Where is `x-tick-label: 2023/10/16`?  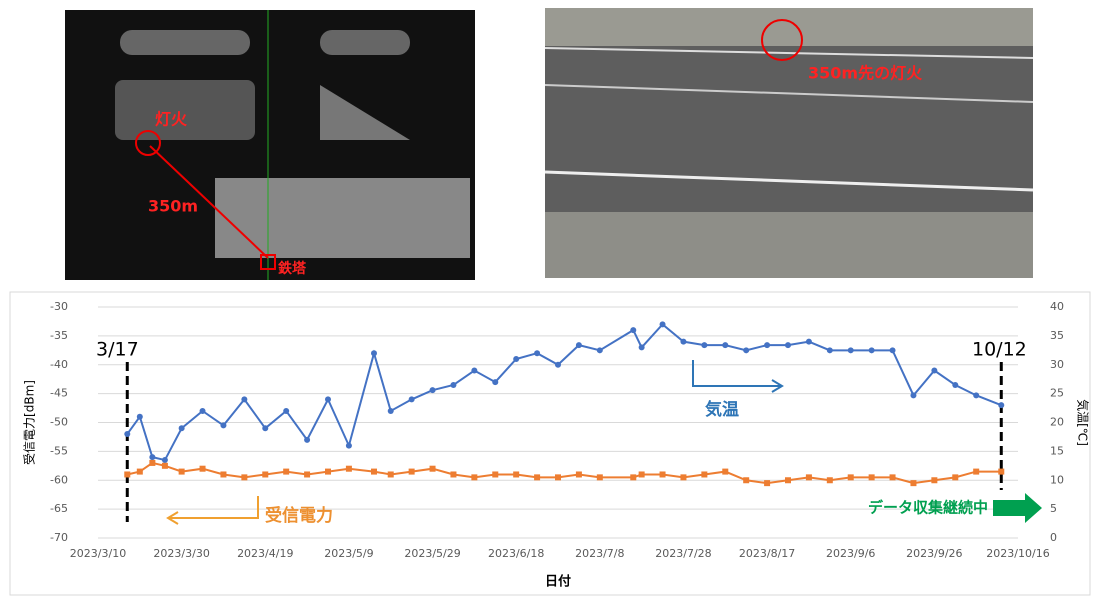
x-tick-label: 2023/10/16 is located at coordinates (1017, 553).